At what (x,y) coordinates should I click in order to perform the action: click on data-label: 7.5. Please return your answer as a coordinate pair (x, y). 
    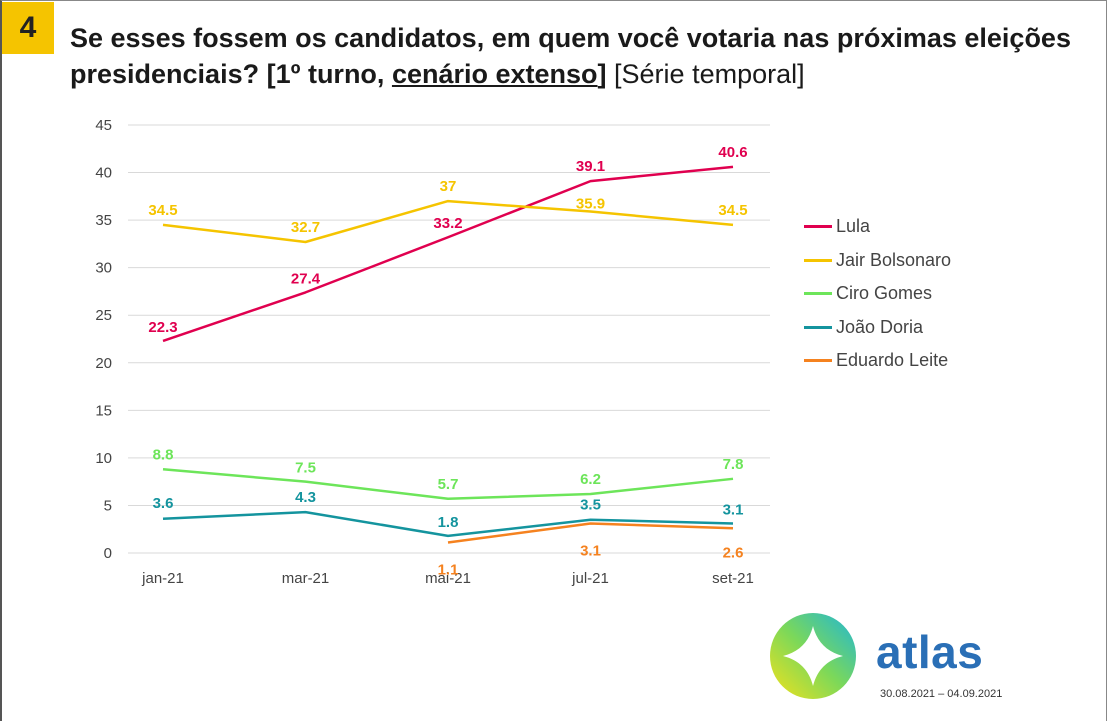
    Looking at the image, I should click on (305, 468).